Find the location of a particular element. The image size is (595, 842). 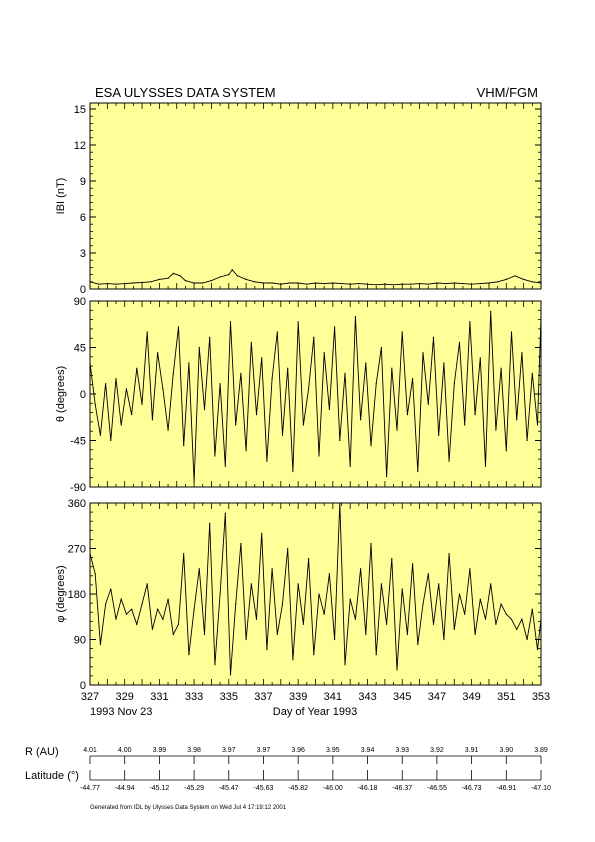

y-tick-label: -90 is located at coordinates (78, 488).